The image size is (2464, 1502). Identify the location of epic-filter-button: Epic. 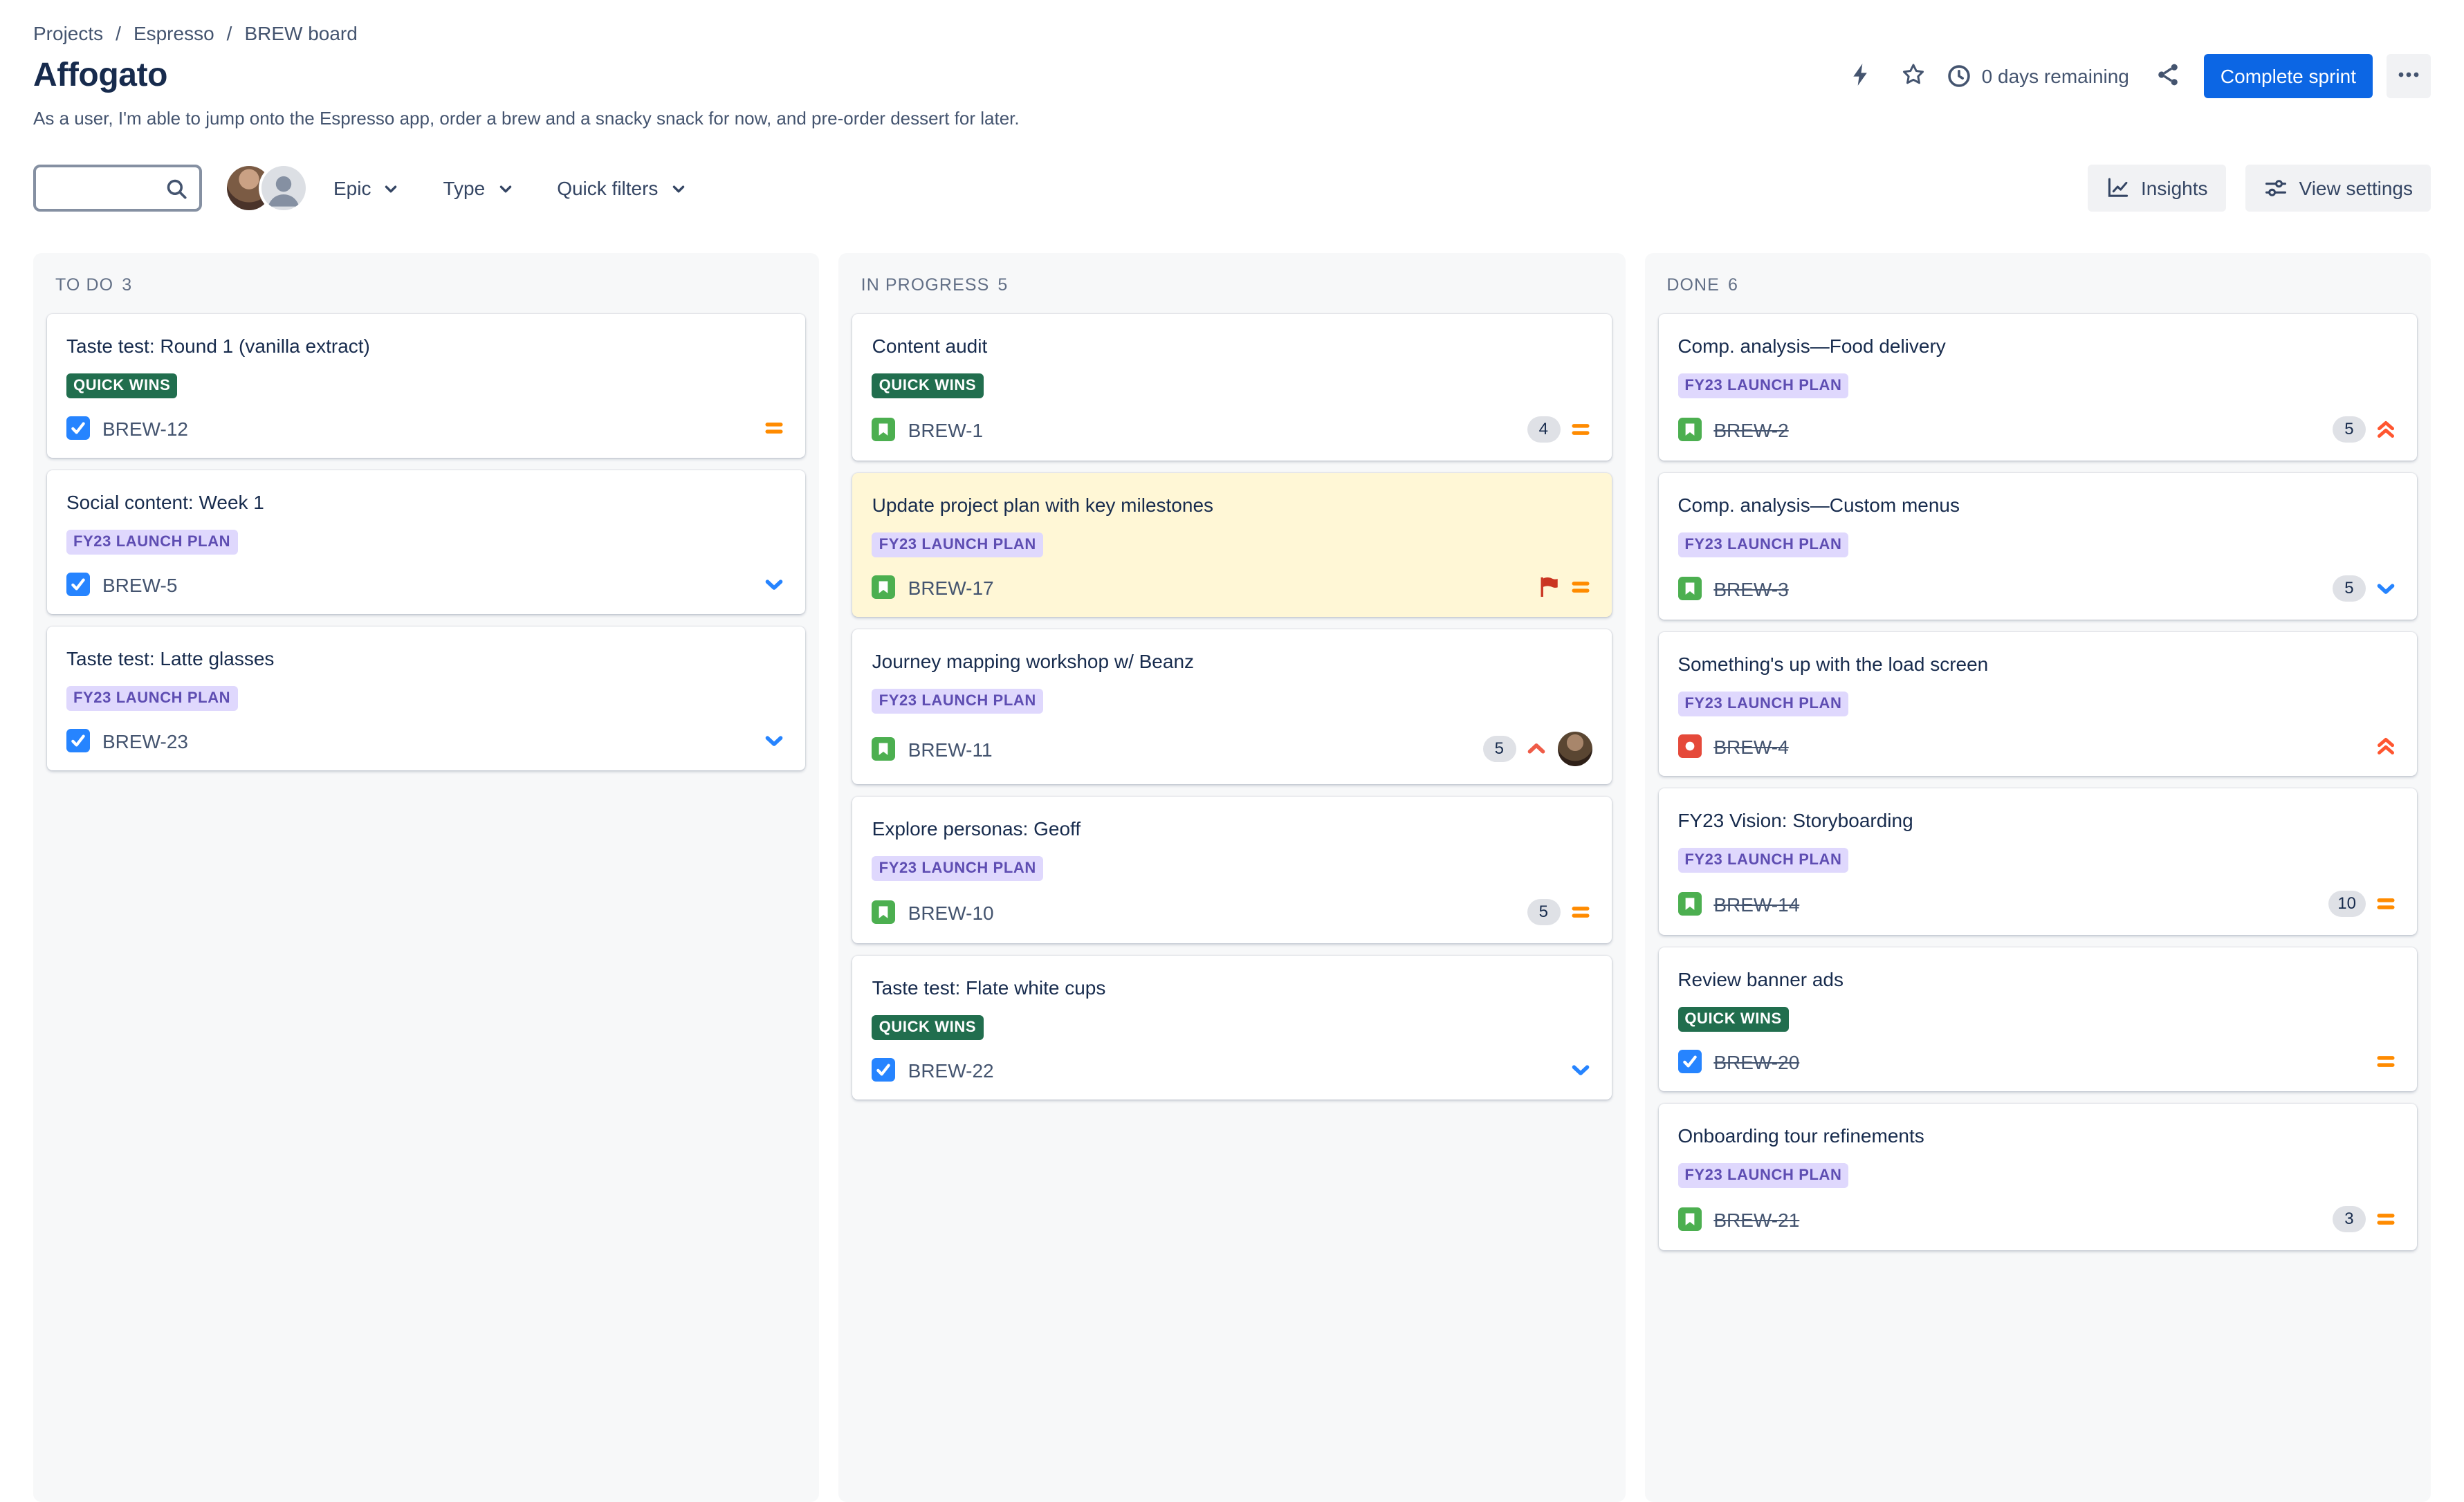
(368, 188).